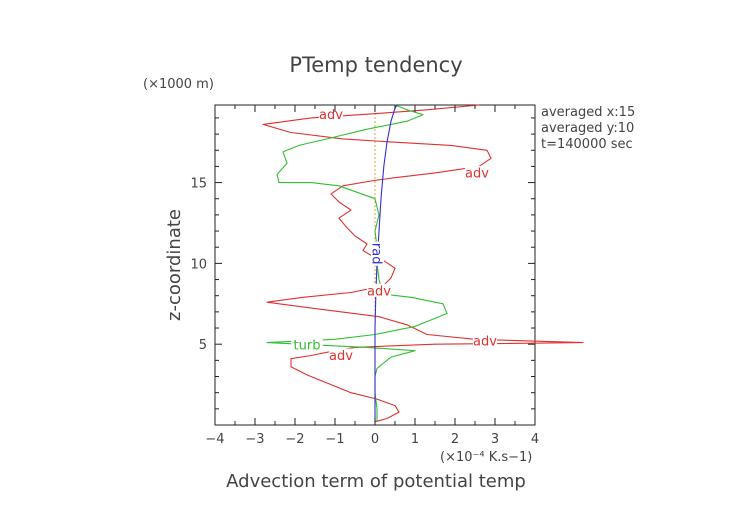 The height and width of the screenshot is (532, 752). I want to click on x-tick-label: 3, so click(495, 439).